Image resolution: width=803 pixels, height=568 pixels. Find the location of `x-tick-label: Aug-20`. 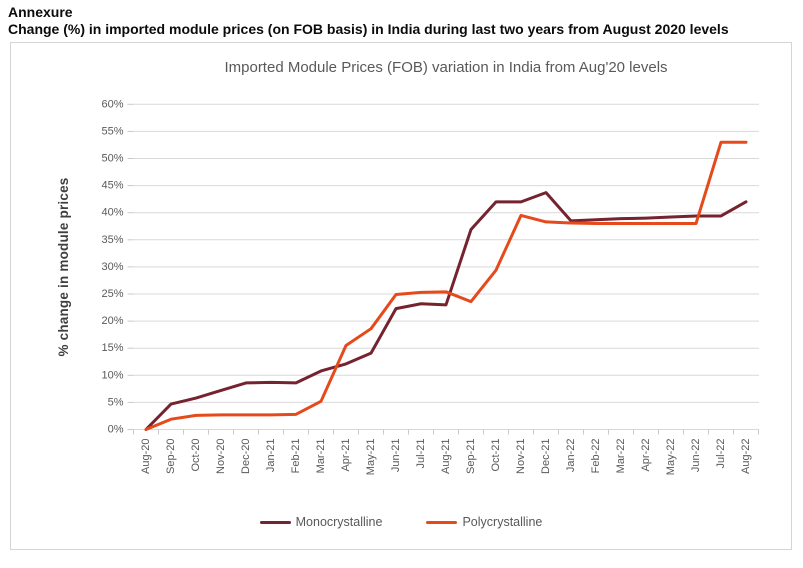

x-tick-label: Aug-20 is located at coordinates (146, 456).